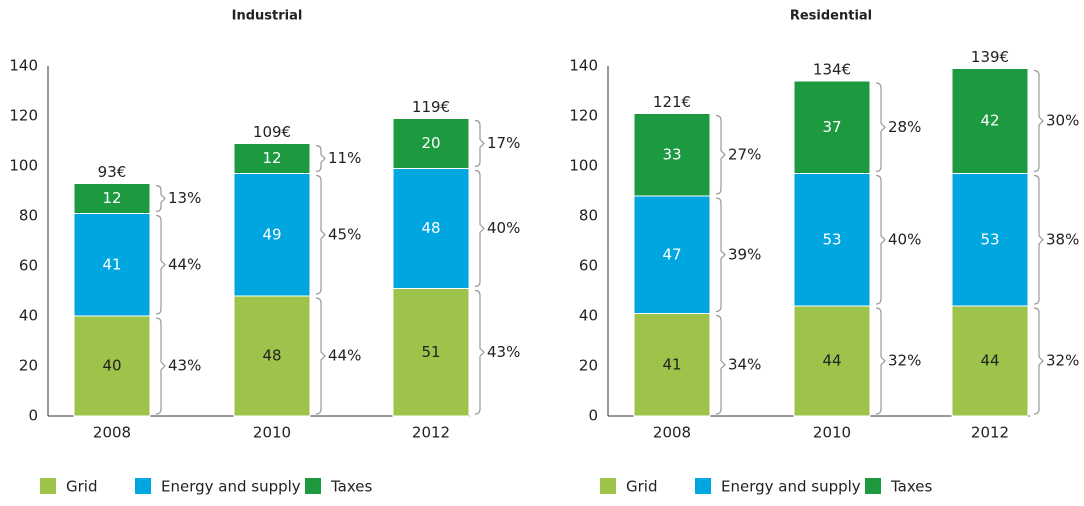  What do you see at coordinates (184, 198) in the screenshot?
I see `share-label: 13%` at bounding box center [184, 198].